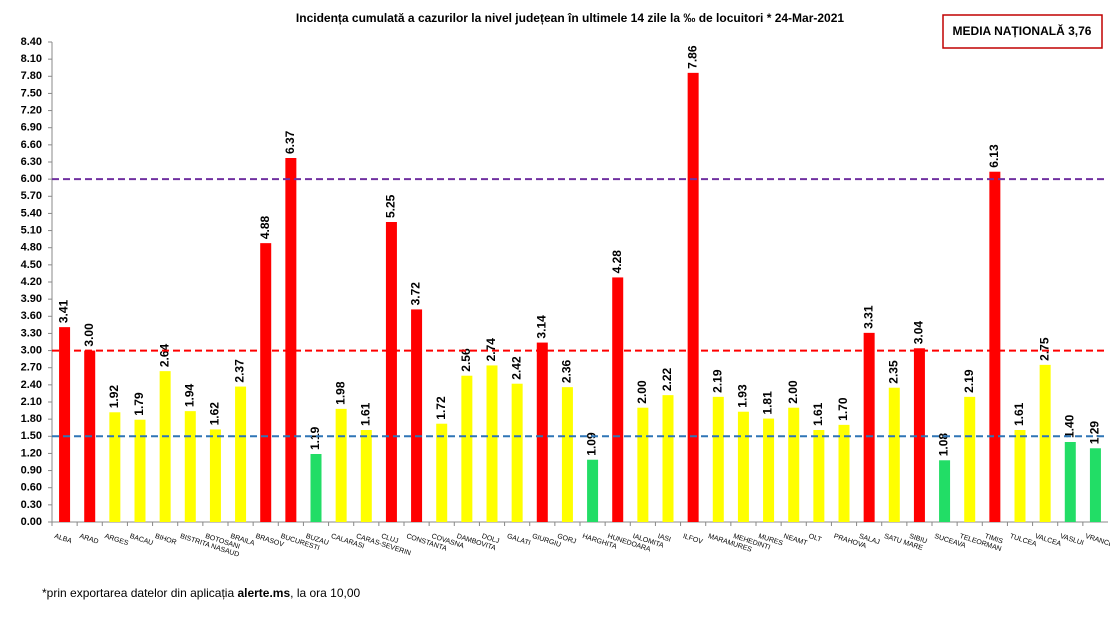 This screenshot has width=1110, height=621. Describe the element at coordinates (31, 179) in the screenshot. I see `y-tick-label: 6.00` at that location.